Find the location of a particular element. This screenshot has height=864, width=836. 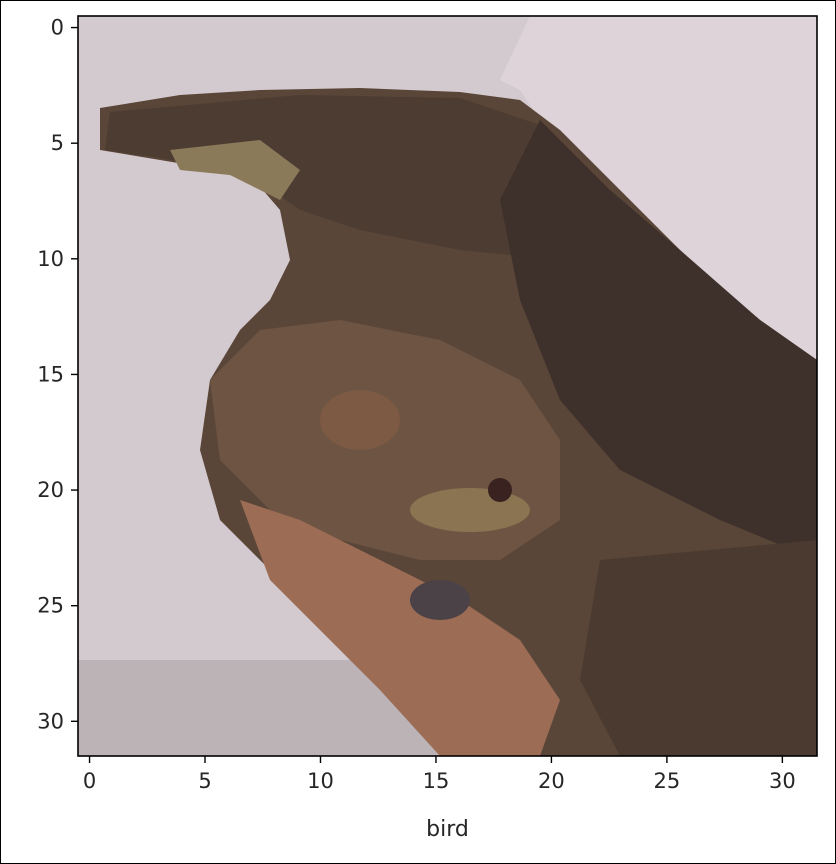

bird-breast-spot is located at coordinates (360, 420).